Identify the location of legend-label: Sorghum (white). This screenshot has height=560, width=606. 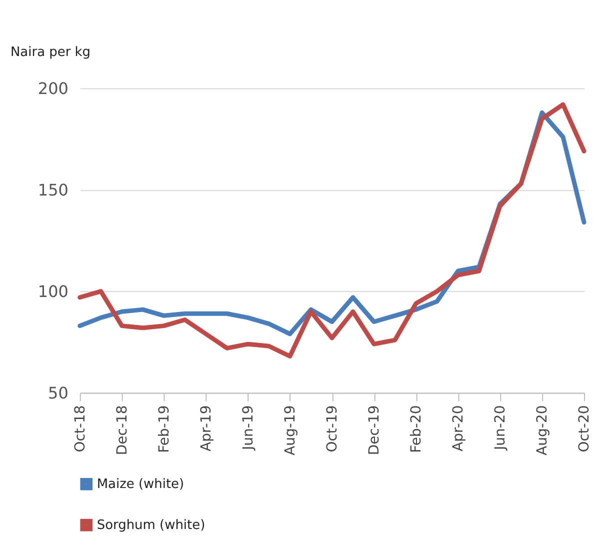
(151, 526).